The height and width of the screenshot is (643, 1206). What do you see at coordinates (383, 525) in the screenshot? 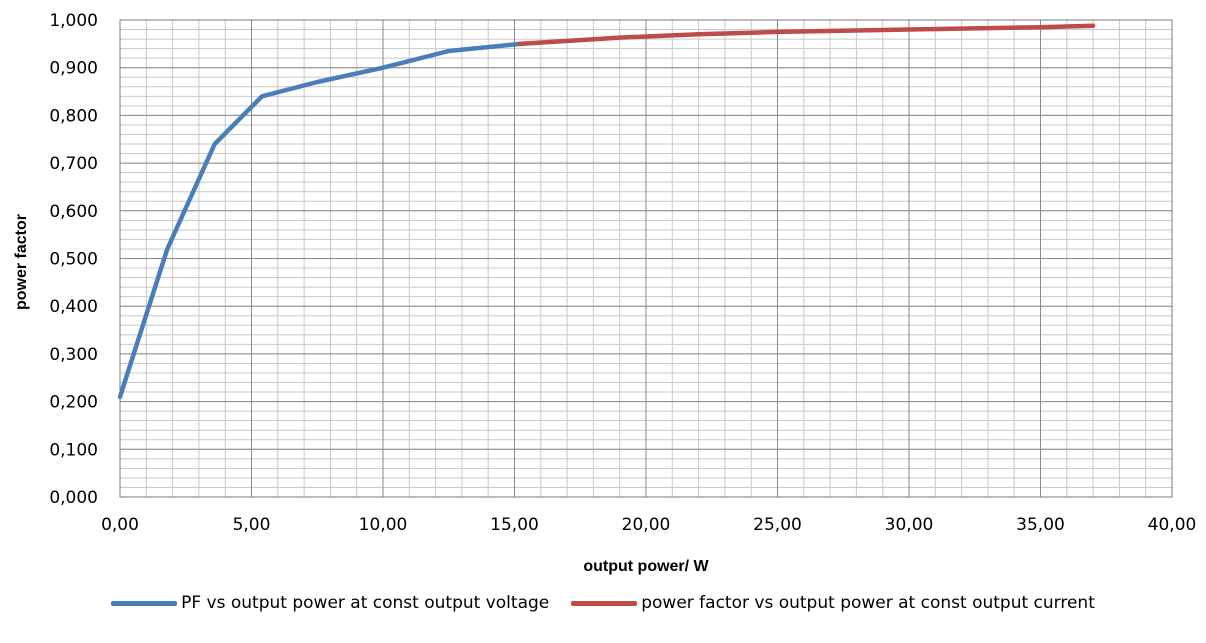
I see `x-tick-label: 10,00` at bounding box center [383, 525].